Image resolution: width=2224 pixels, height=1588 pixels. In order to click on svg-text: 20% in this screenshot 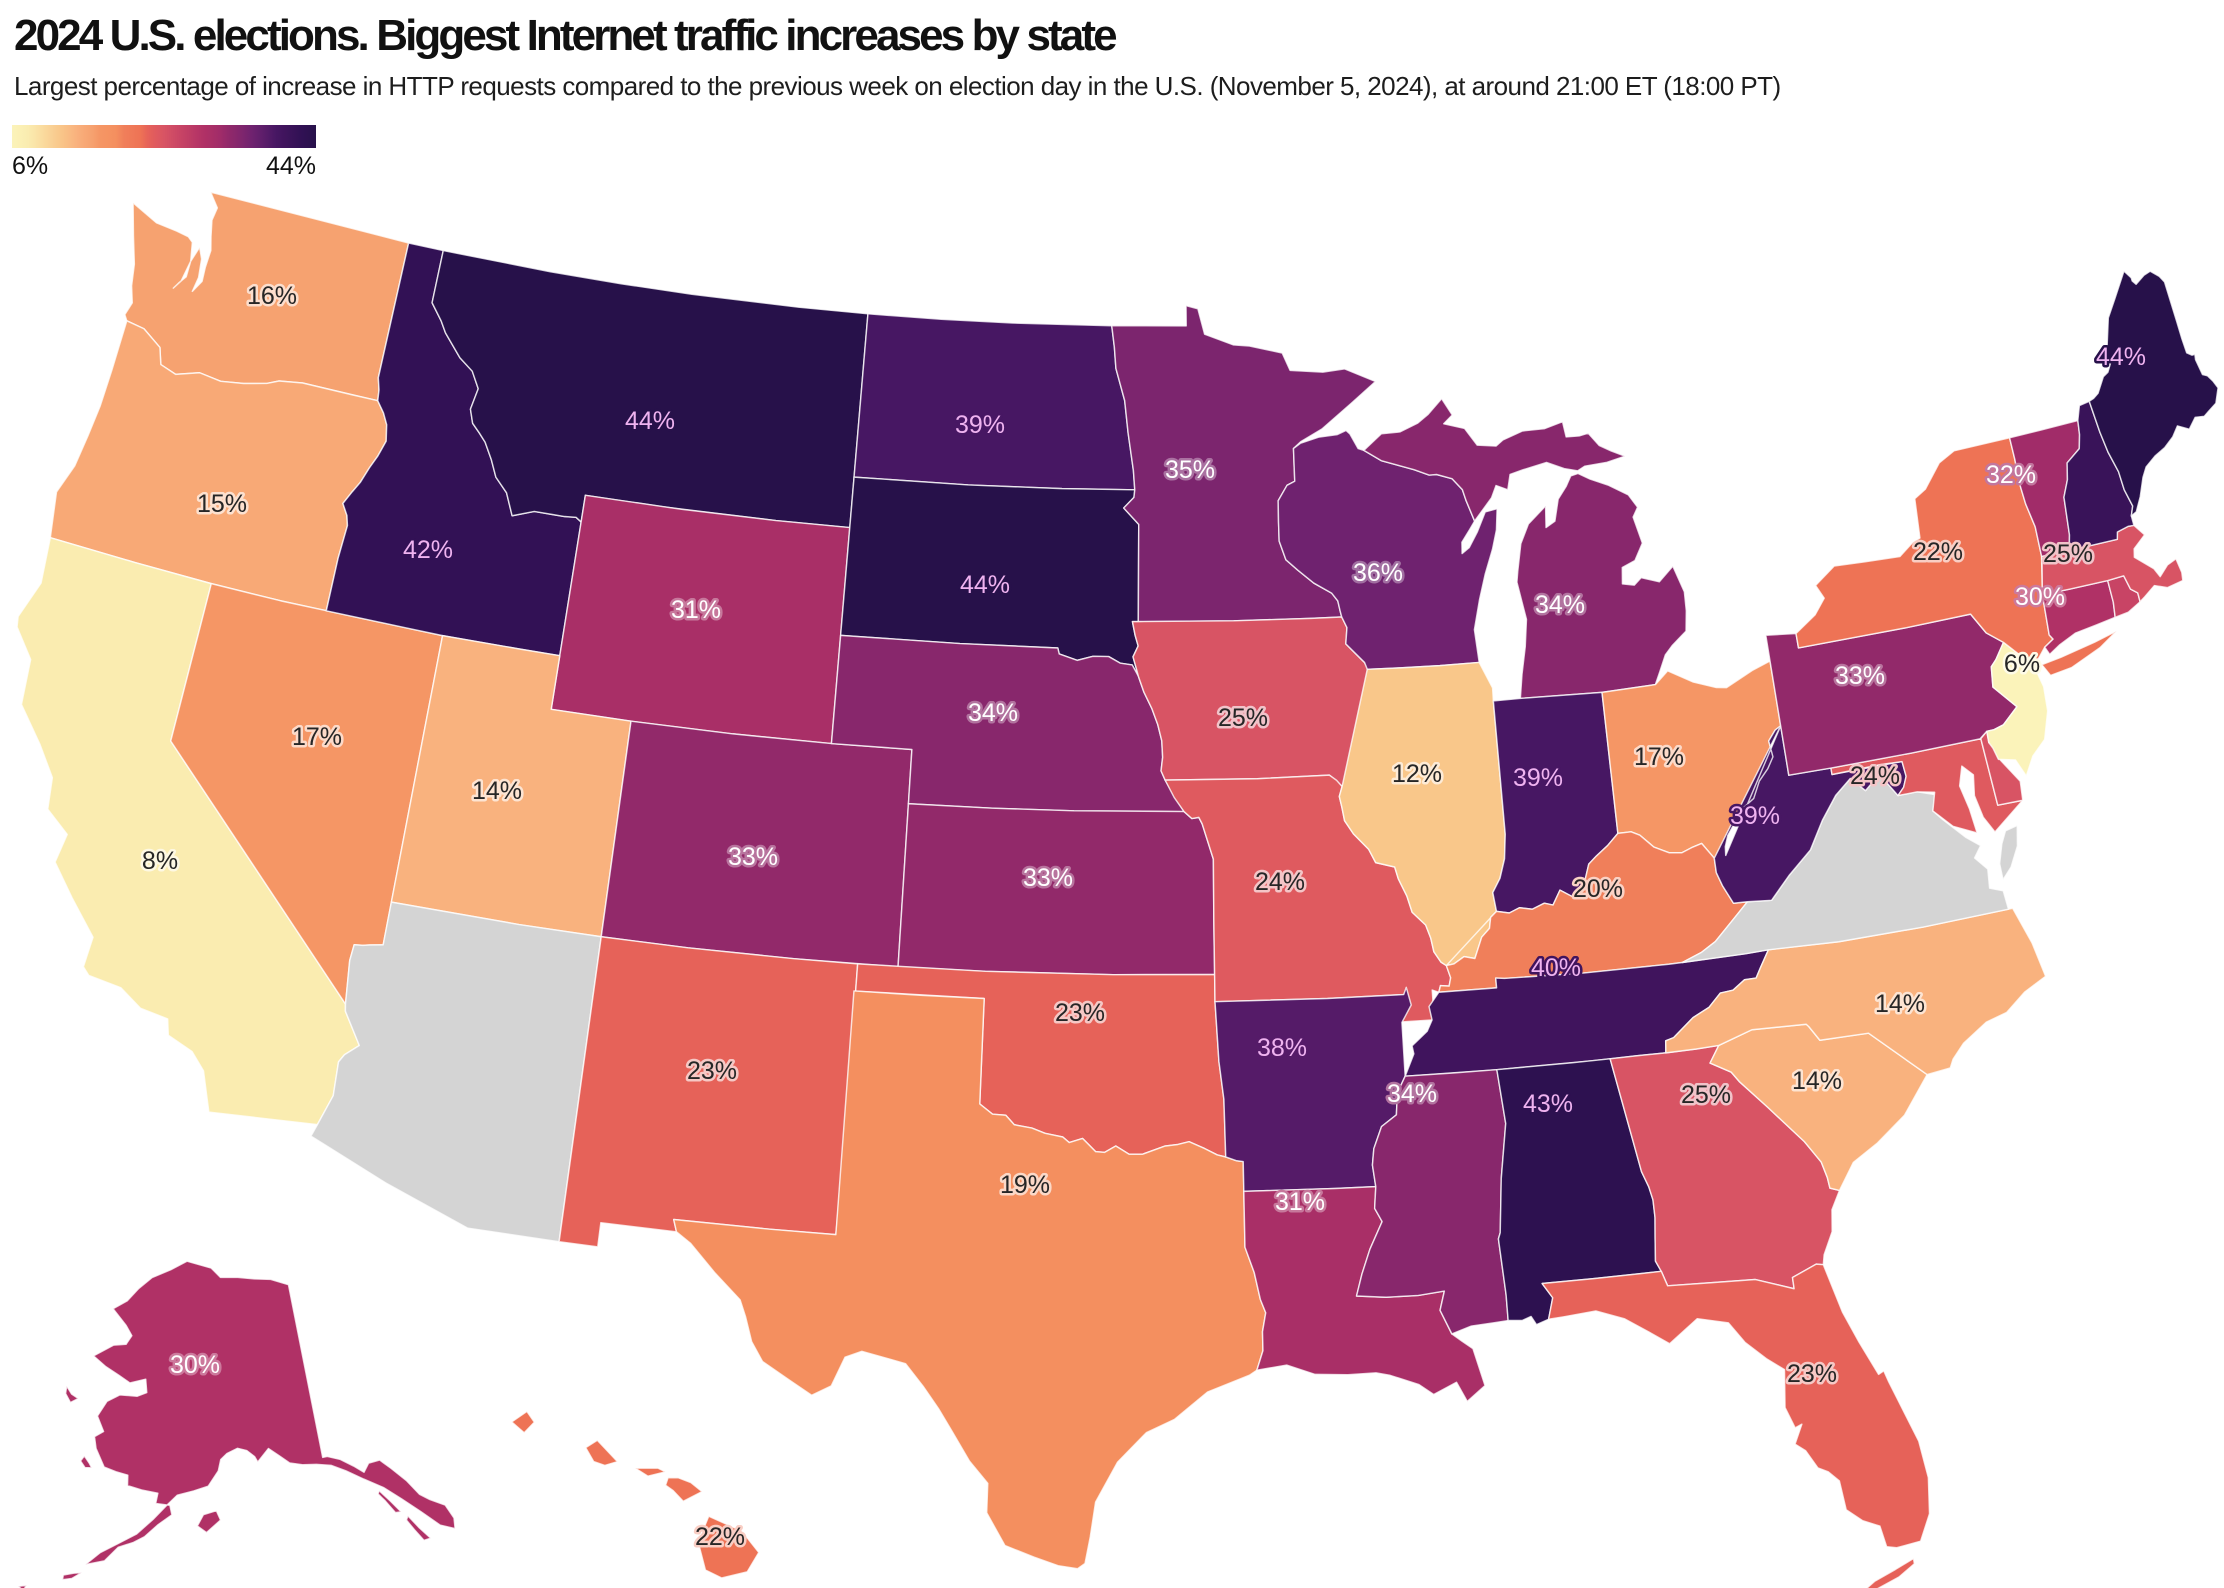, I will do `click(1598, 889)`.